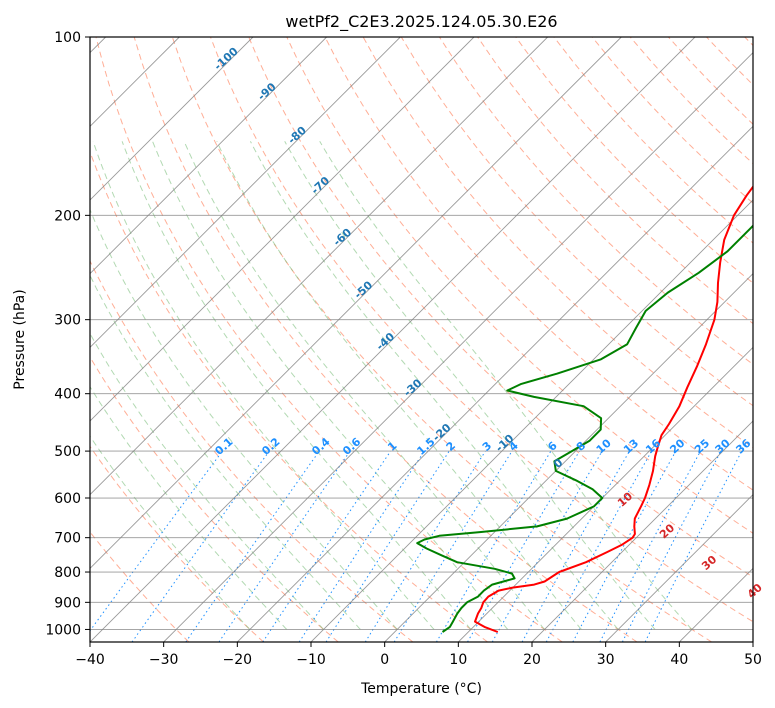 The height and width of the screenshot is (708, 775). Describe the element at coordinates (67, 539) in the screenshot. I see `y-tick-label: 700` at that location.